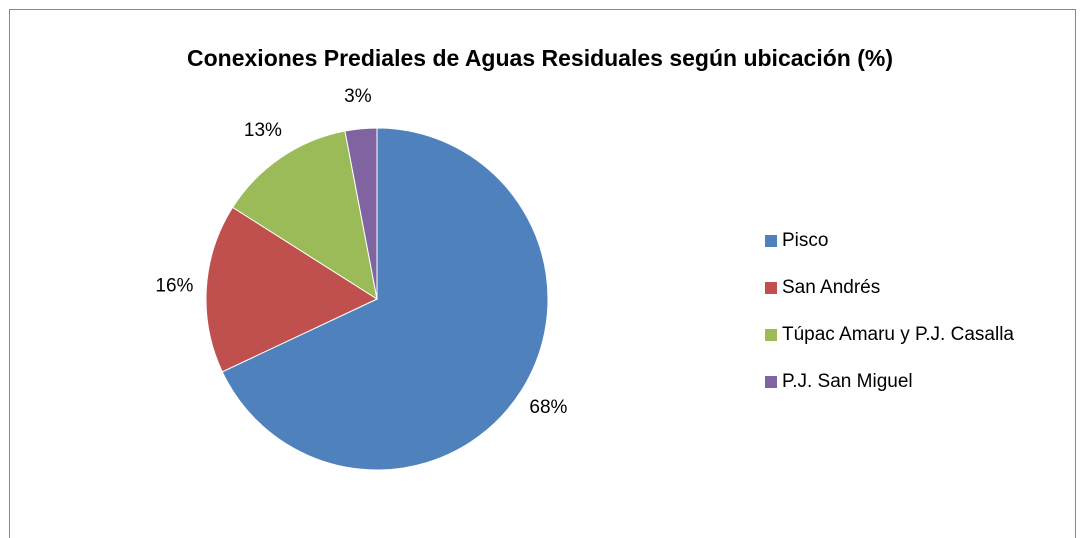  What do you see at coordinates (548, 407) in the screenshot?
I see `data-label: 68%` at bounding box center [548, 407].